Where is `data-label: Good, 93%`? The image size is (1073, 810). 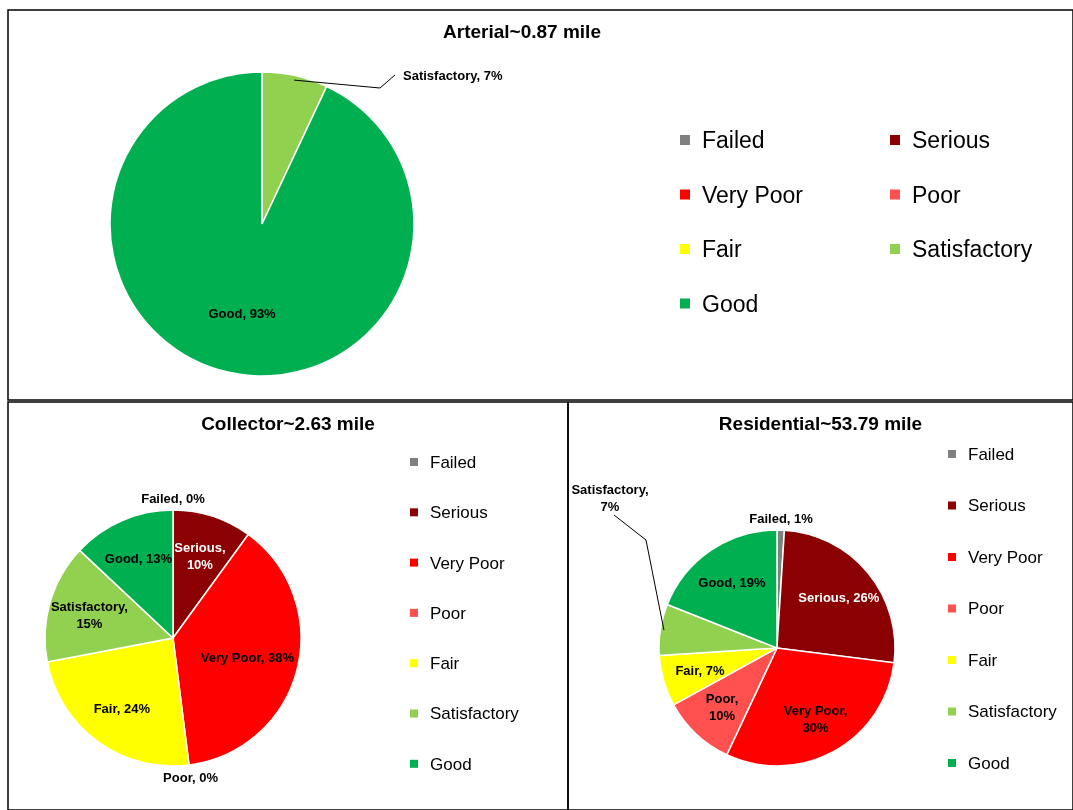 data-label: Good, 93% is located at coordinates (242, 313).